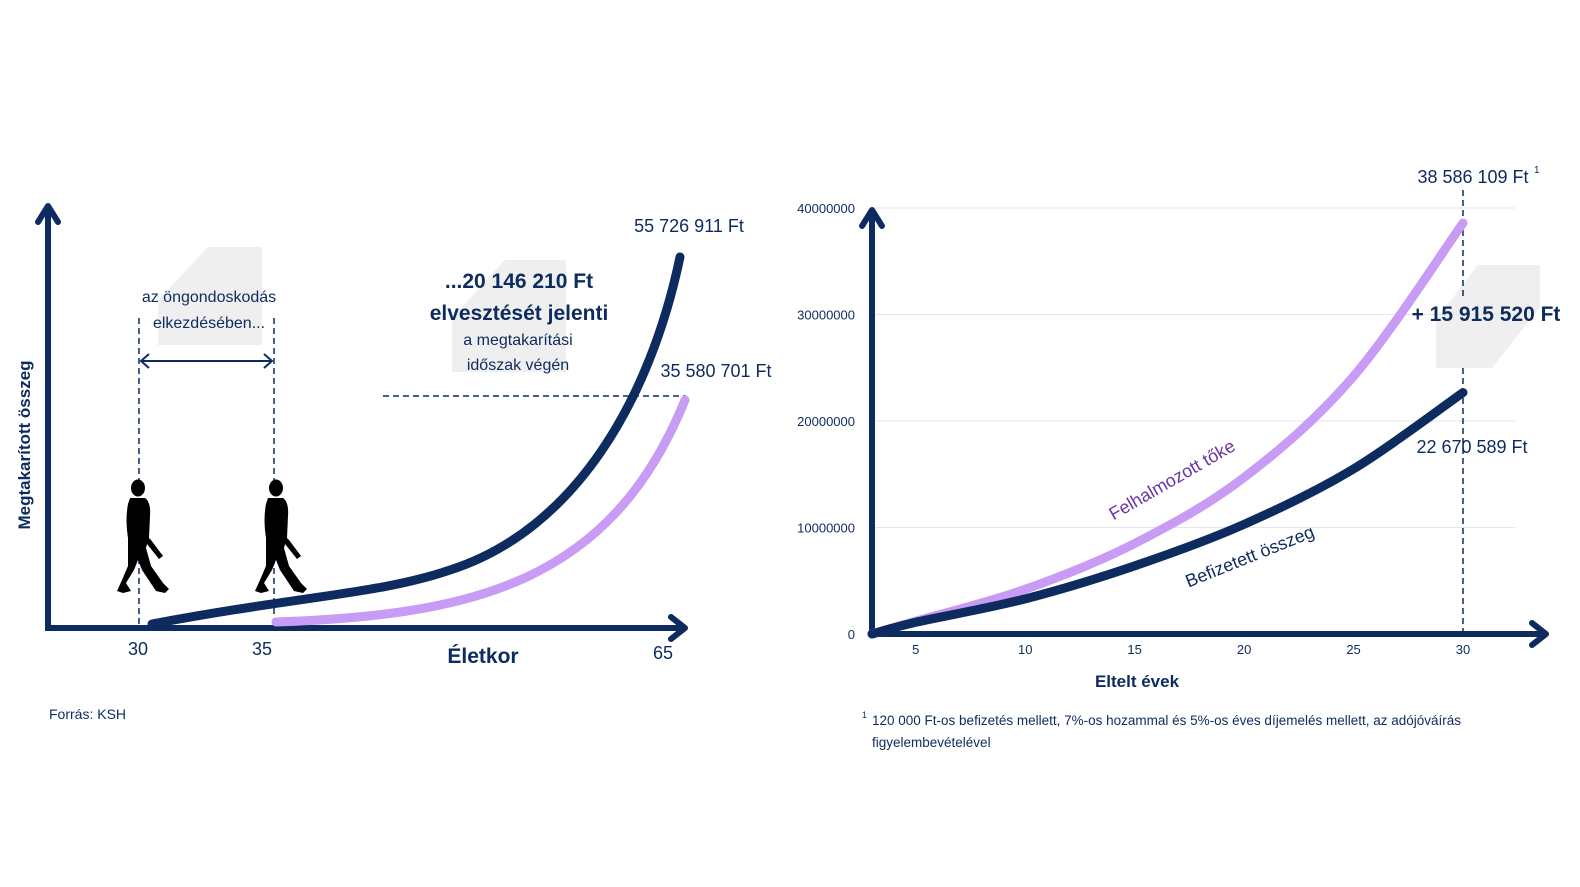 This screenshot has height=887, width=1580. Describe the element at coordinates (715, 371) in the screenshot. I see `late-end-label: 35 580 701 Ft` at that location.